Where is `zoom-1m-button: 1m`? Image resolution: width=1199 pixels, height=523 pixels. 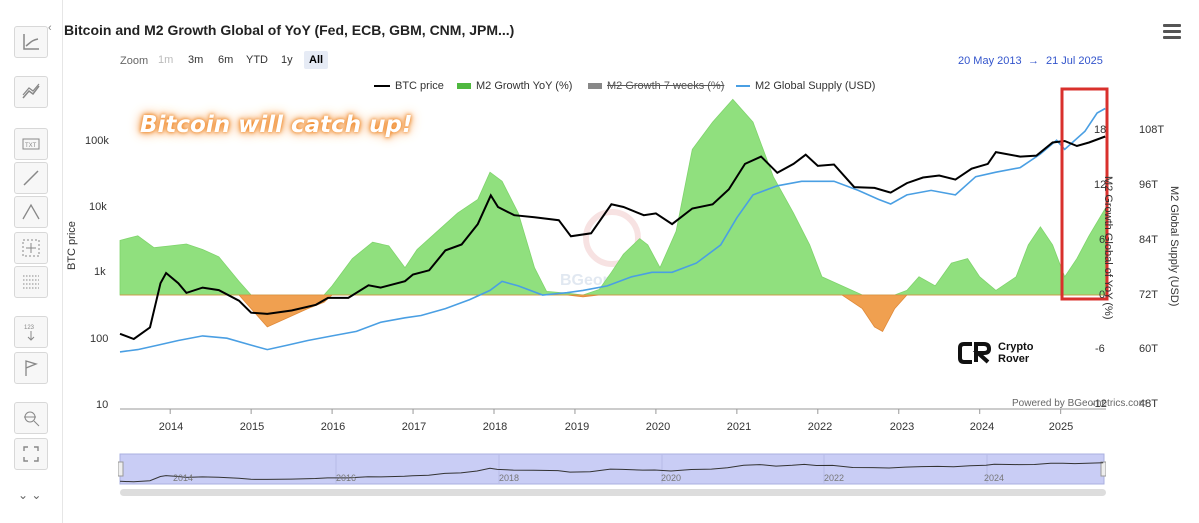 zoom-1m-button: 1m is located at coordinates (166, 60).